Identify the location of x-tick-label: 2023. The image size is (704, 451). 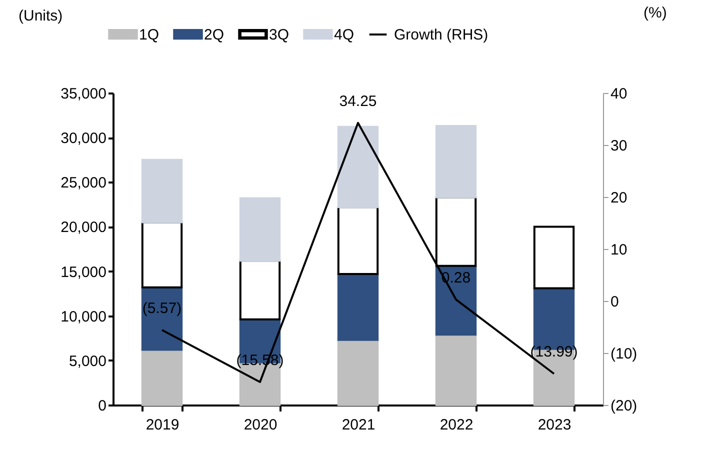
(555, 425).